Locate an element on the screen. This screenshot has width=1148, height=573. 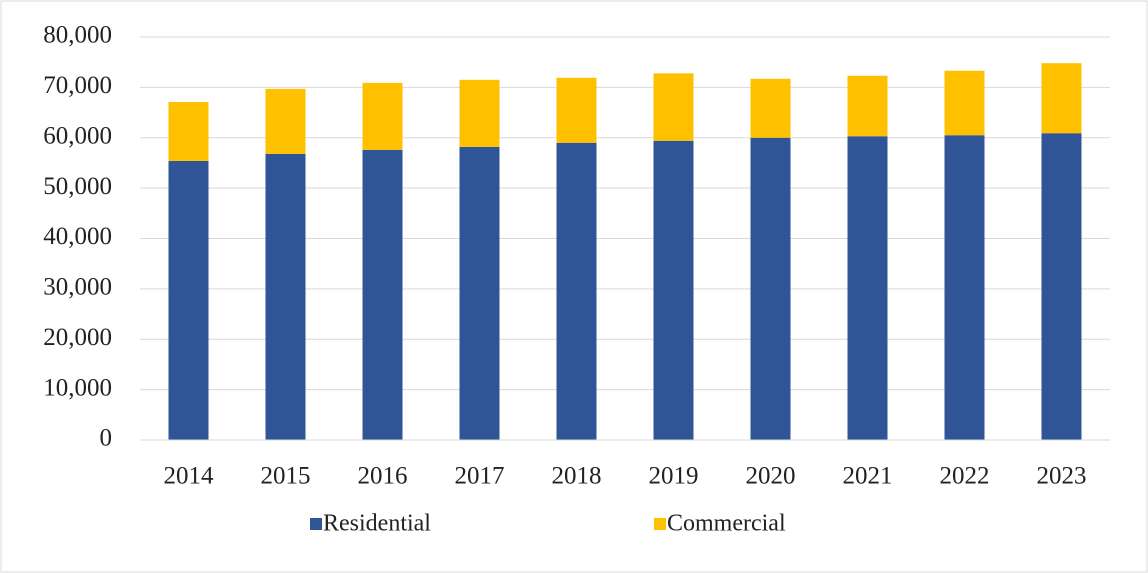
x-tick-label: 2018 is located at coordinates (577, 476).